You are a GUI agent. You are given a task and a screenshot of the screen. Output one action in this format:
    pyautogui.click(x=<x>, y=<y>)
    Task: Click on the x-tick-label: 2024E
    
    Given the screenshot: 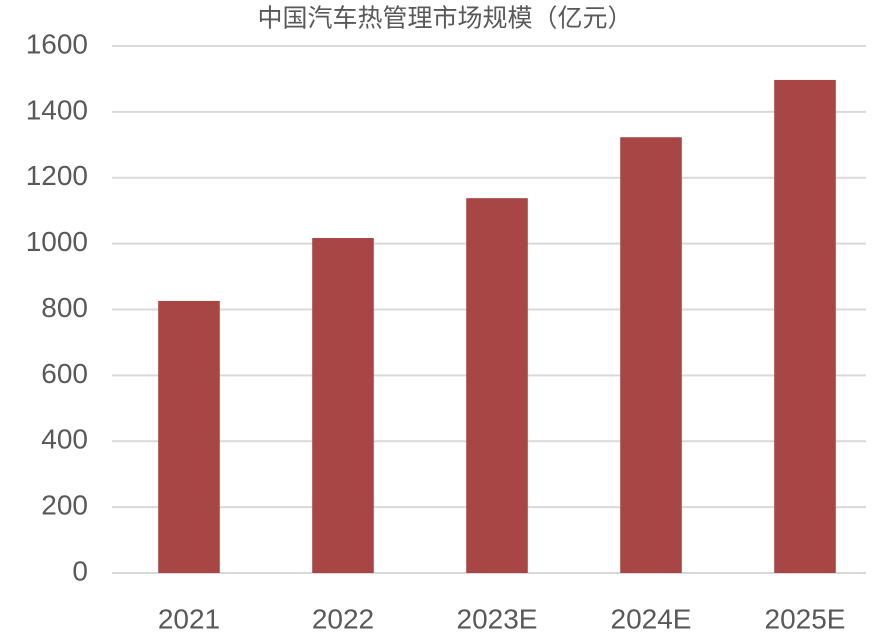 What is the action you would take?
    pyautogui.click(x=651, y=618)
    